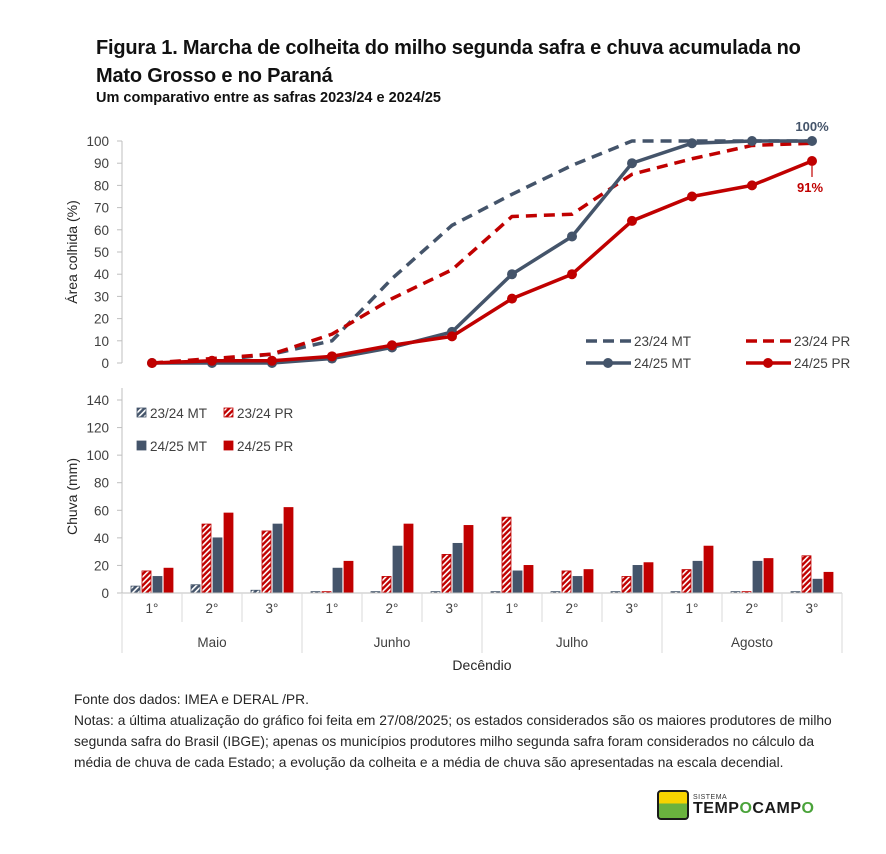 The height and width of the screenshot is (854, 886). I want to click on bar-y-tick-label: 60, so click(101, 510).